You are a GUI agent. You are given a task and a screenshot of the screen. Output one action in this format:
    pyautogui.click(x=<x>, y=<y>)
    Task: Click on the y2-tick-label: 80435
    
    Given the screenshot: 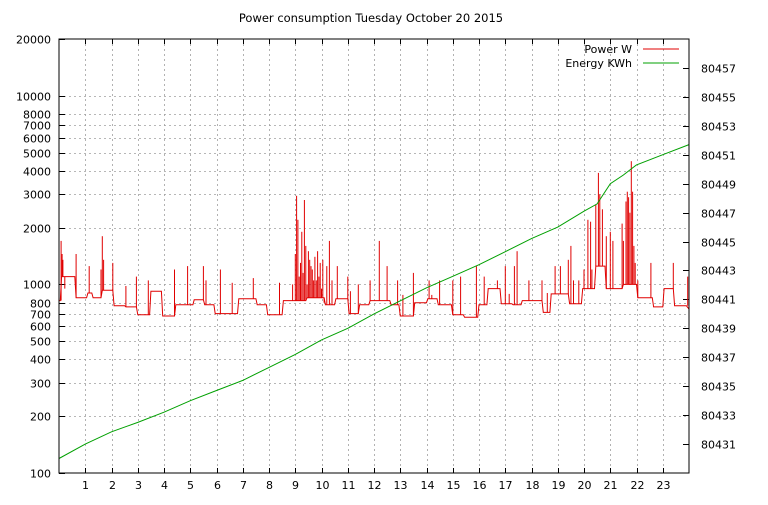 What is the action you would take?
    pyautogui.click(x=718, y=387)
    